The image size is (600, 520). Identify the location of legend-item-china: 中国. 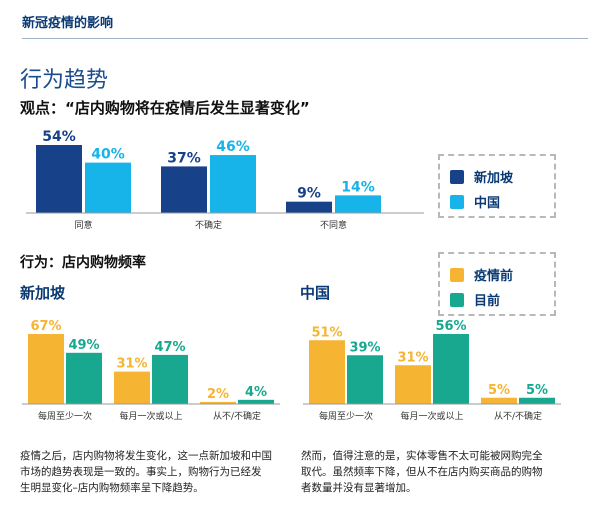
(497, 201).